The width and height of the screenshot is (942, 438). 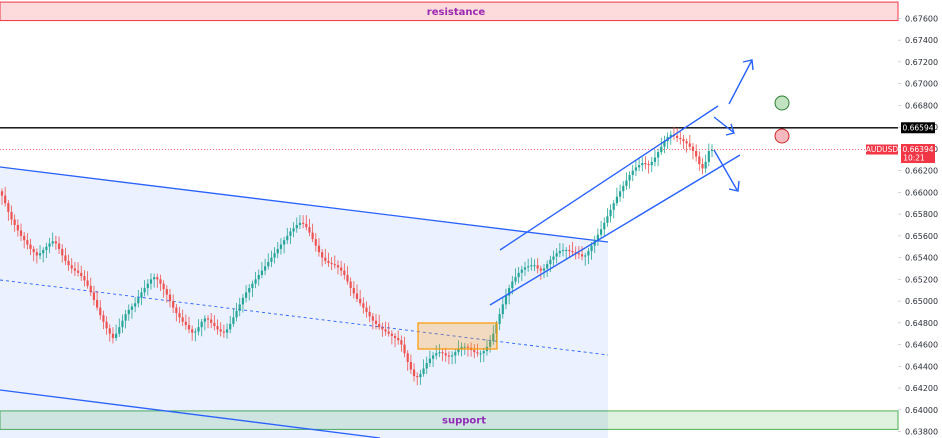 I want to click on support-zone: support, so click(x=449, y=420).